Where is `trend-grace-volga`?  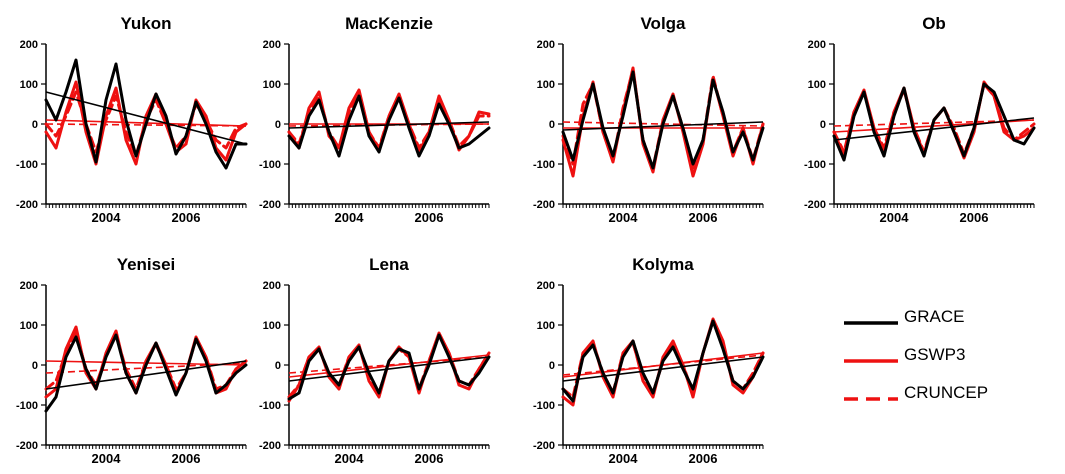 trend-grace-volga is located at coordinates (663, 126).